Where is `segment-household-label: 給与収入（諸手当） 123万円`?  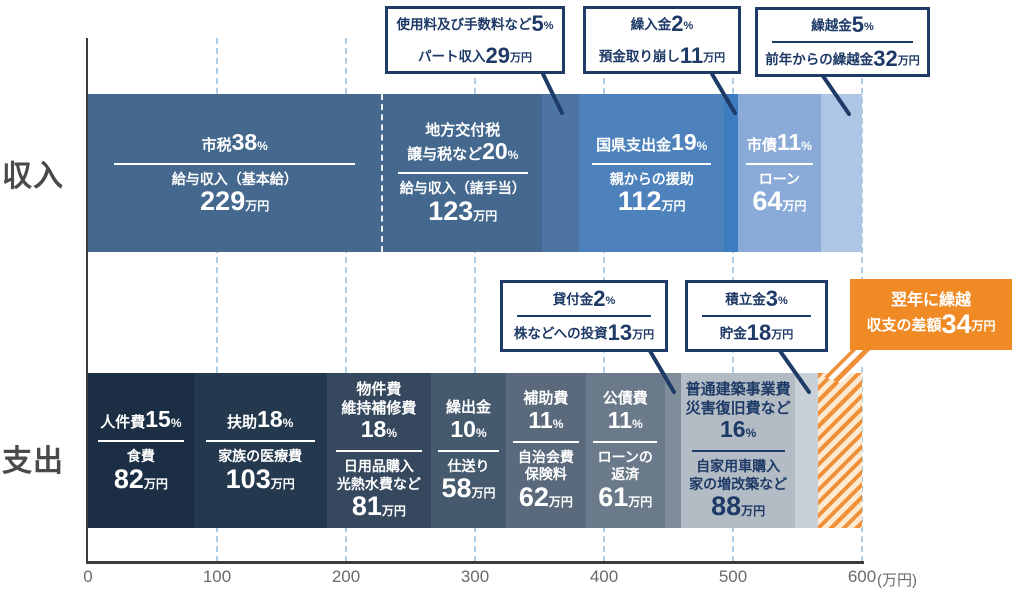 segment-household-label: 給与収入（諸手当） 123万円 is located at coordinates (462, 202).